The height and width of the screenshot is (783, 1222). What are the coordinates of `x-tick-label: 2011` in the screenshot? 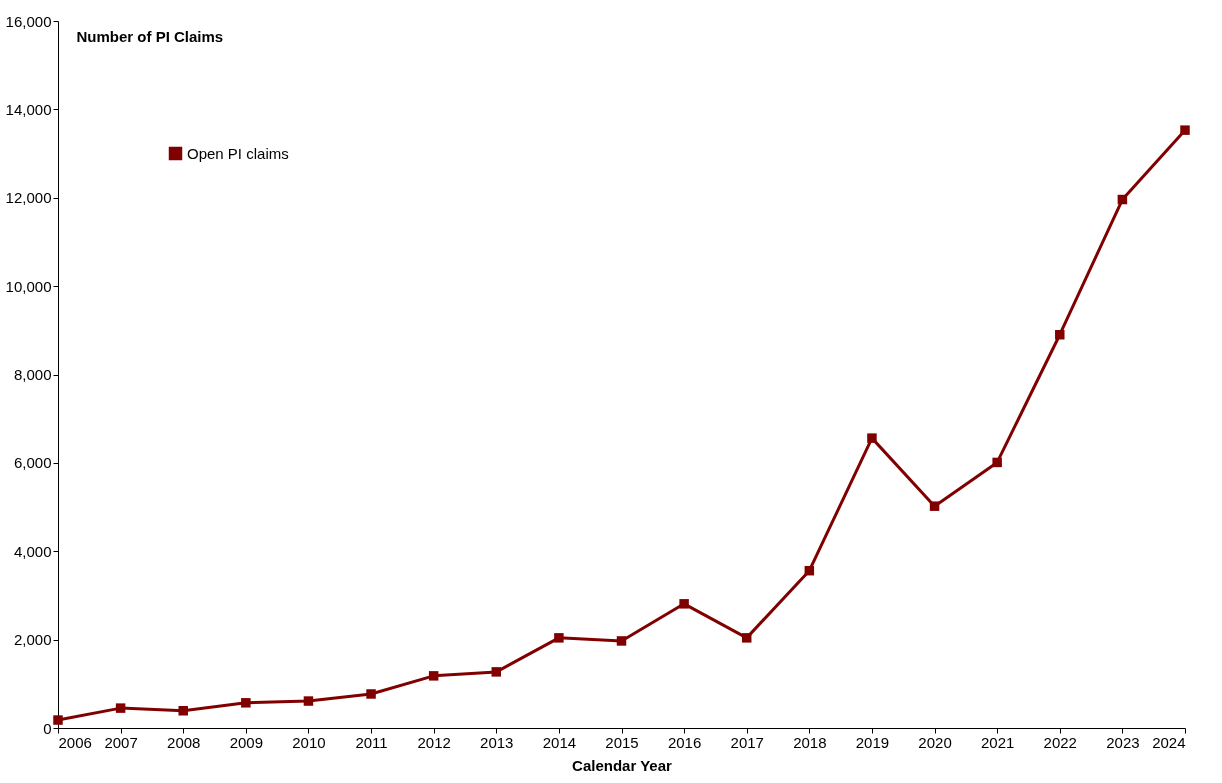 It's located at (371, 742).